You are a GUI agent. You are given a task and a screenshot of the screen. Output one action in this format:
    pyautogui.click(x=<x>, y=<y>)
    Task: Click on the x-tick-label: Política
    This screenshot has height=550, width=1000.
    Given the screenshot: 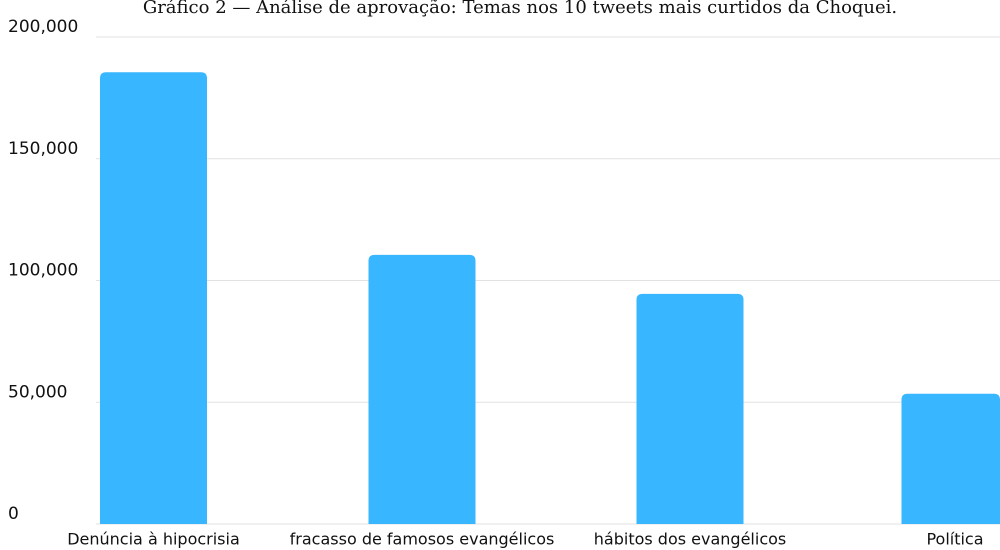 What is the action you would take?
    pyautogui.click(x=954, y=539)
    